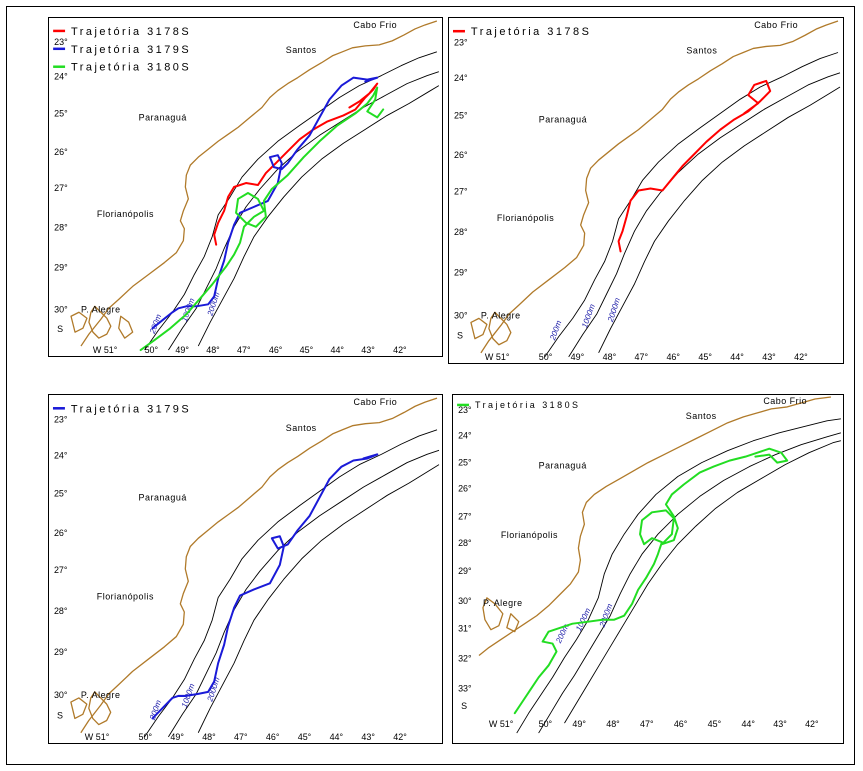  I want to click on track-3179s, so click(265, 586).